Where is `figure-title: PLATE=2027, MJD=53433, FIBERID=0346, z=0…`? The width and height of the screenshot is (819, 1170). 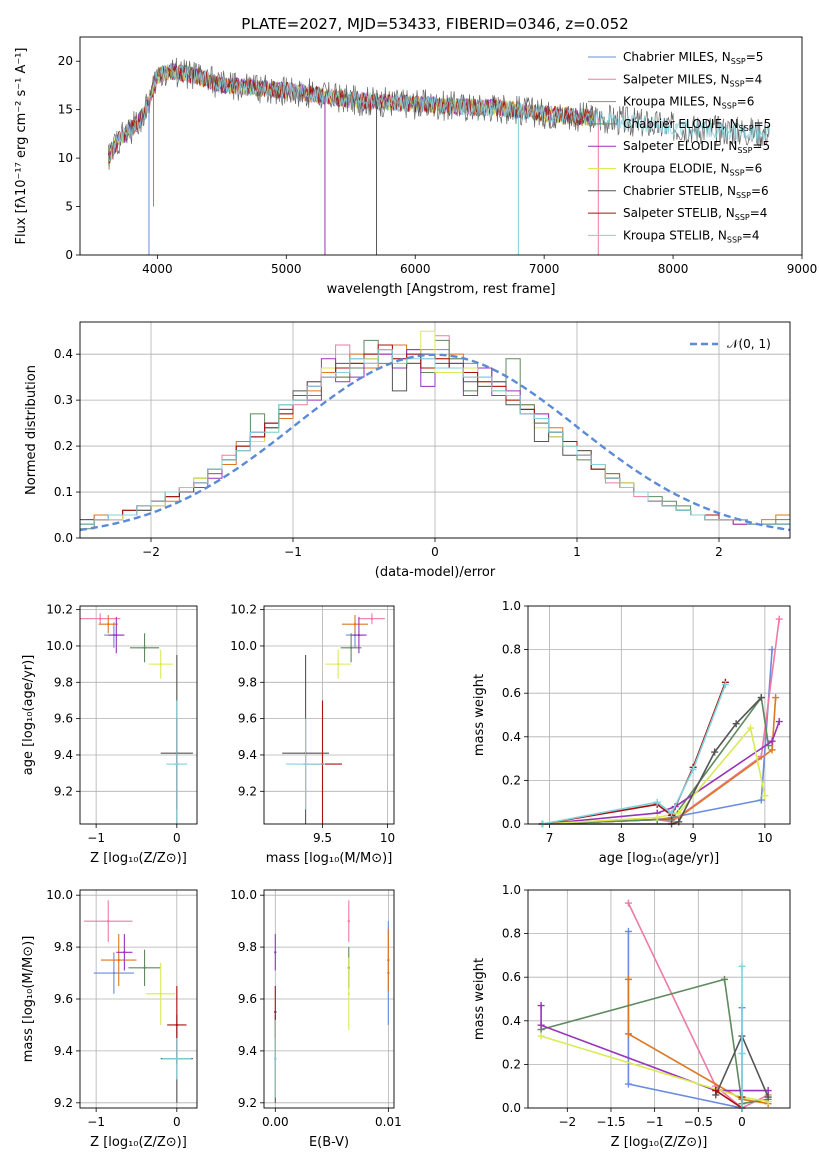 figure-title: PLATE=2027, MJD=53433, FIBERID=0346, z=0… is located at coordinates (434, 24).